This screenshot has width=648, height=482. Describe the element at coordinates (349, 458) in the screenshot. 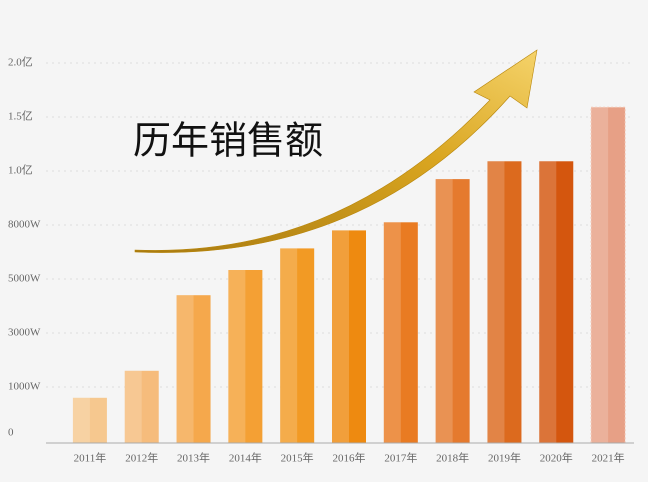

I see `x-tick-label: 2016年` at that location.